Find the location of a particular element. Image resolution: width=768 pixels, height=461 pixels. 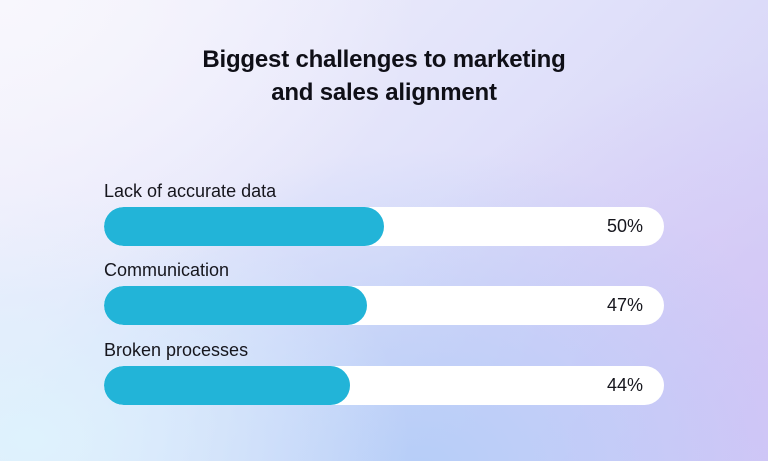

chart-title-line-1: Biggest challenges to marketing is located at coordinates (384, 59).